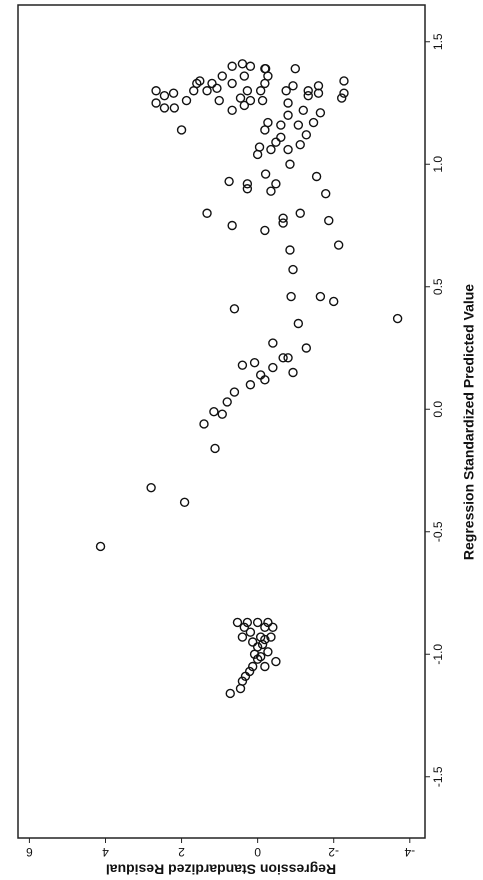 The height and width of the screenshot is (880, 483). What do you see at coordinates (181, 852) in the screenshot?
I see `y-tick-label: 2` at bounding box center [181, 852].